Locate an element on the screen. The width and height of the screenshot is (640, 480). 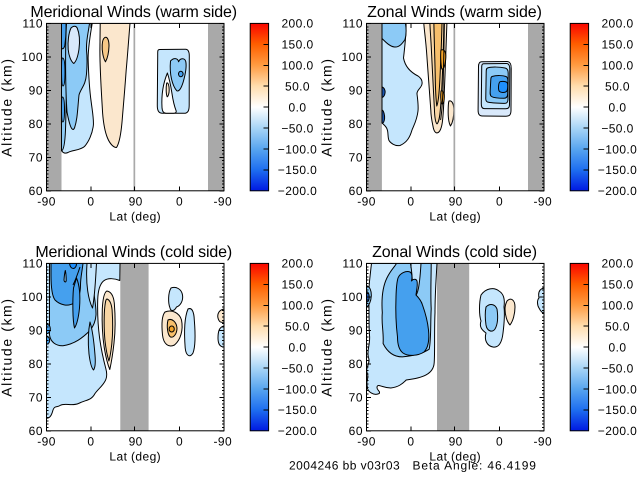
svg-text: Meridional Winds (warm side) is located at coordinates (133, 12).